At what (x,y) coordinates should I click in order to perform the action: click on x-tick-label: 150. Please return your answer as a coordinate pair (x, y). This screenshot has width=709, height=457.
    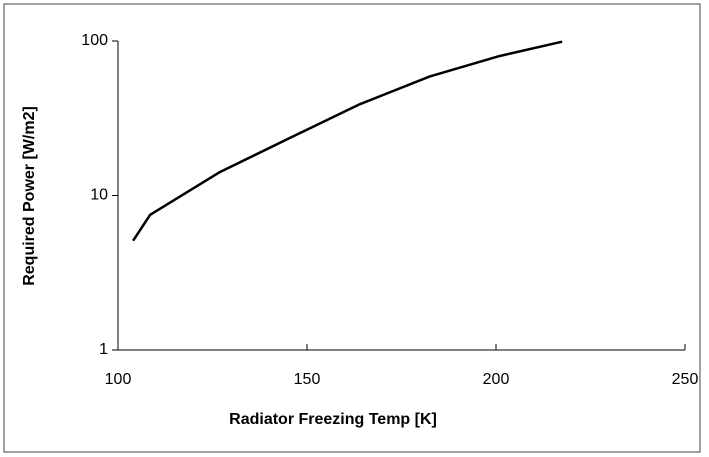
    Looking at the image, I should click on (307, 379).